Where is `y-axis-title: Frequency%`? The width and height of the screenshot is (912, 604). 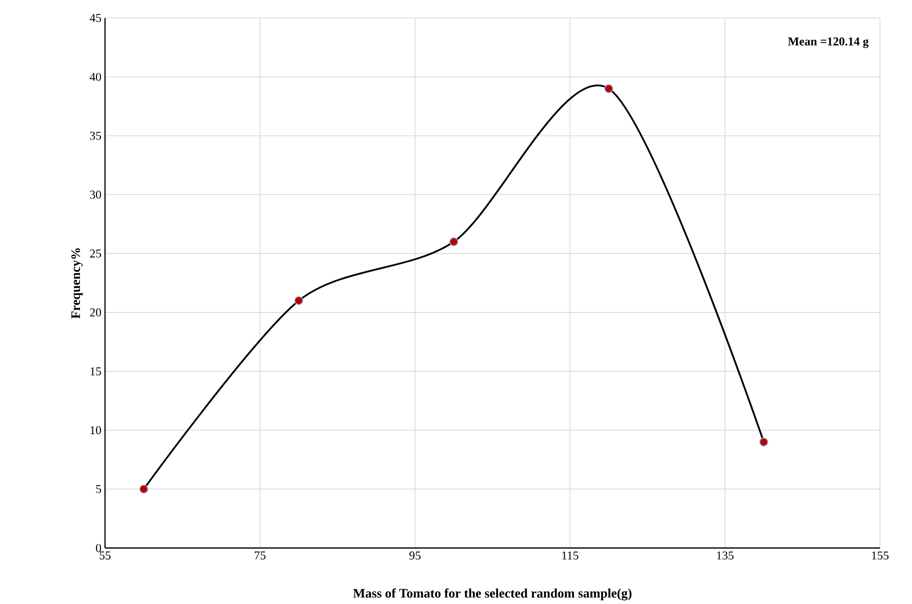 y-axis-title: Frequency% is located at coordinates (77, 283).